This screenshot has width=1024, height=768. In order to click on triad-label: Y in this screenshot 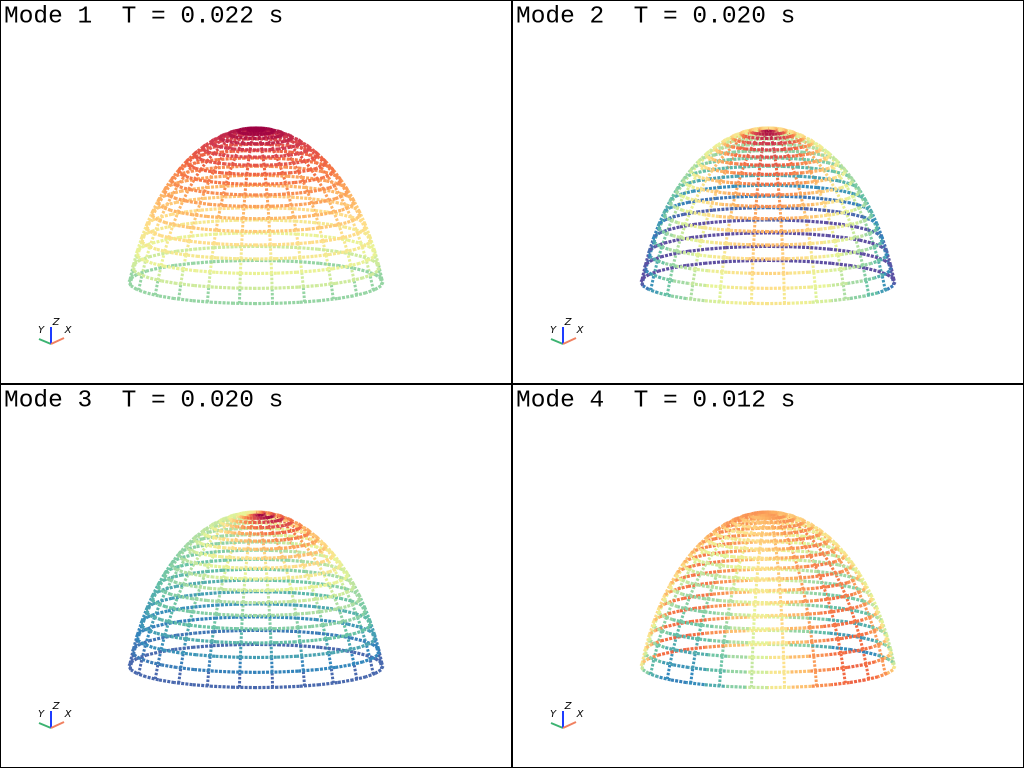, I will do `click(553, 714)`.